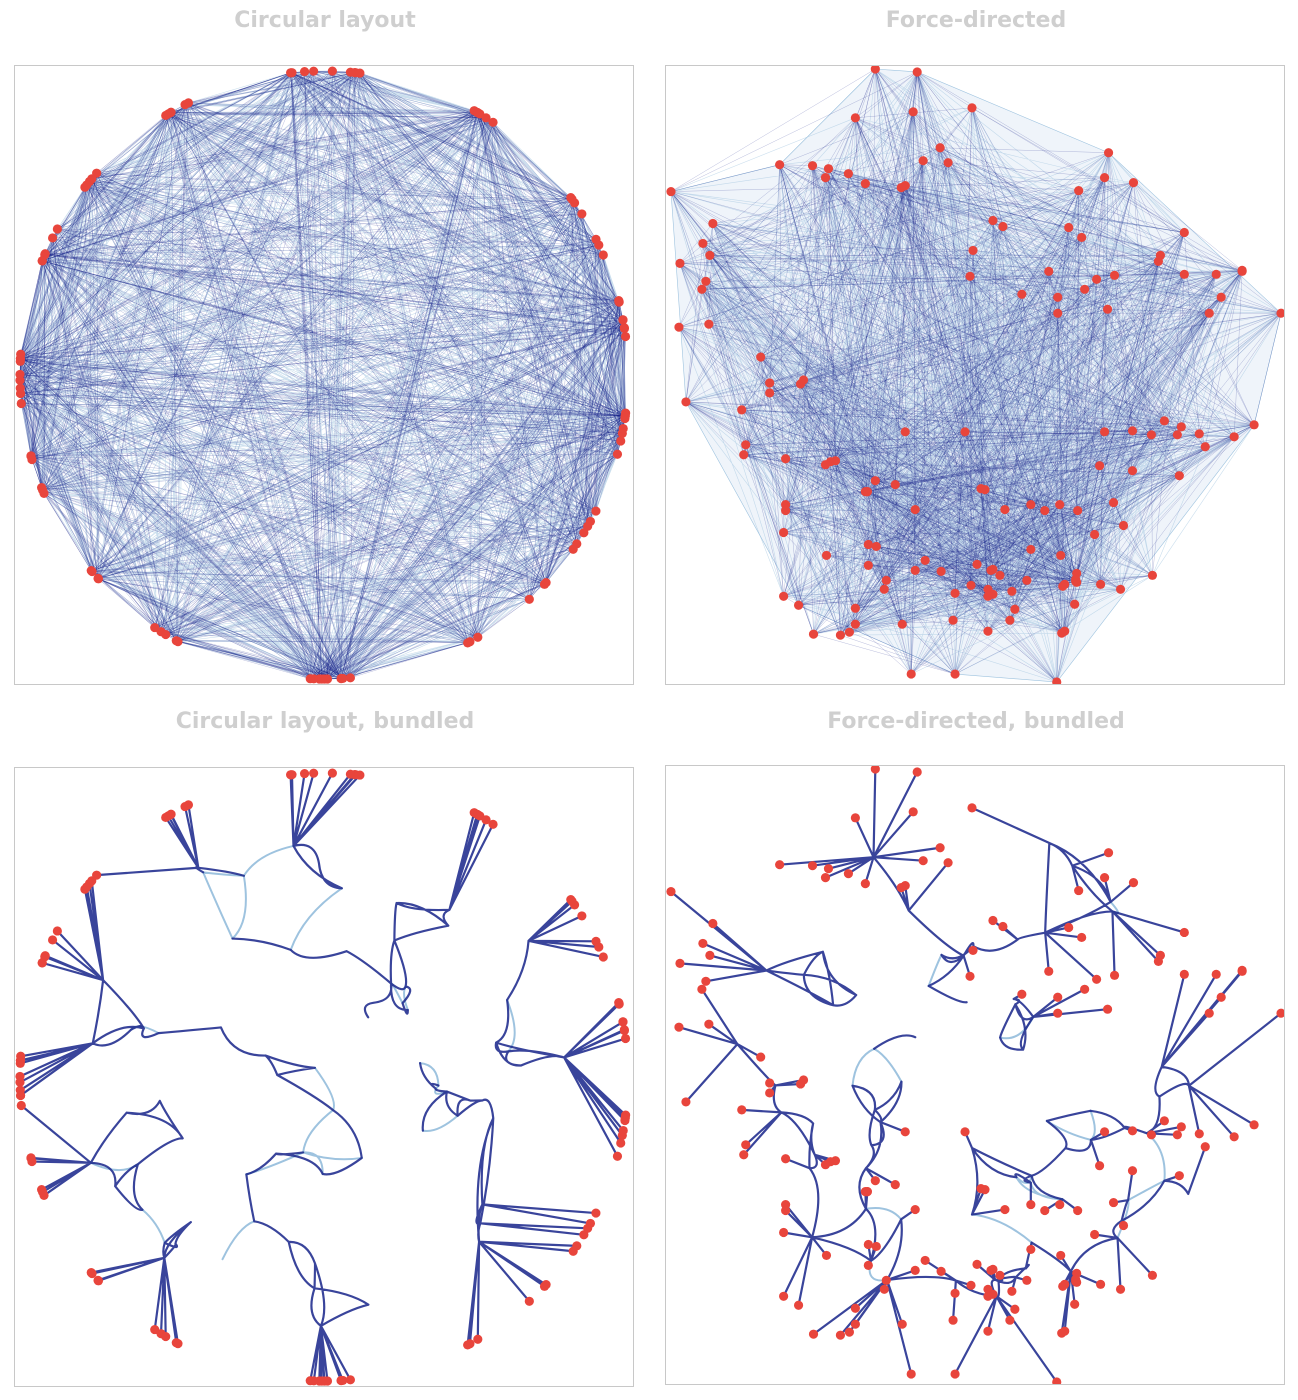 The image size is (1298, 1400). Describe the element at coordinates (976, 20) in the screenshot. I see `panel-title-force-directed: Force-directed` at that location.